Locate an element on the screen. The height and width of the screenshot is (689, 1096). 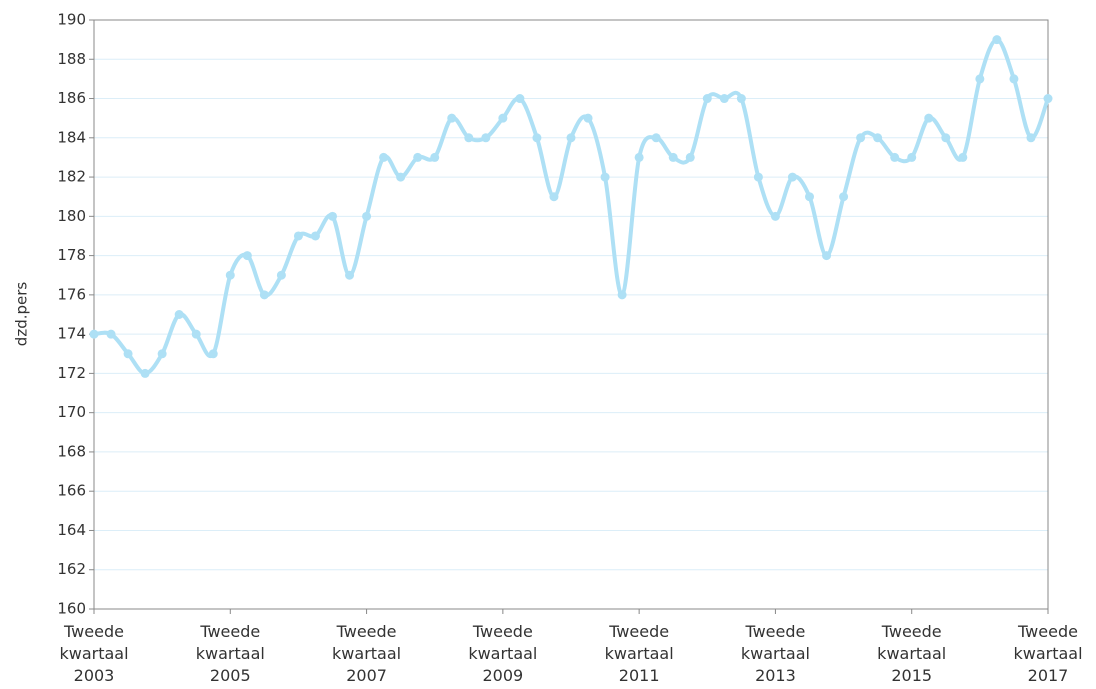
y-tick-label: 160 is located at coordinates (71, 609).